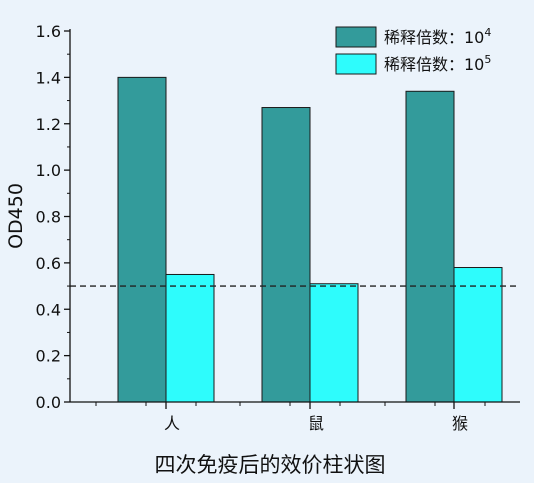 The height and width of the screenshot is (483, 534). I want to click on y-tick-label: 1.2, so click(48, 124).